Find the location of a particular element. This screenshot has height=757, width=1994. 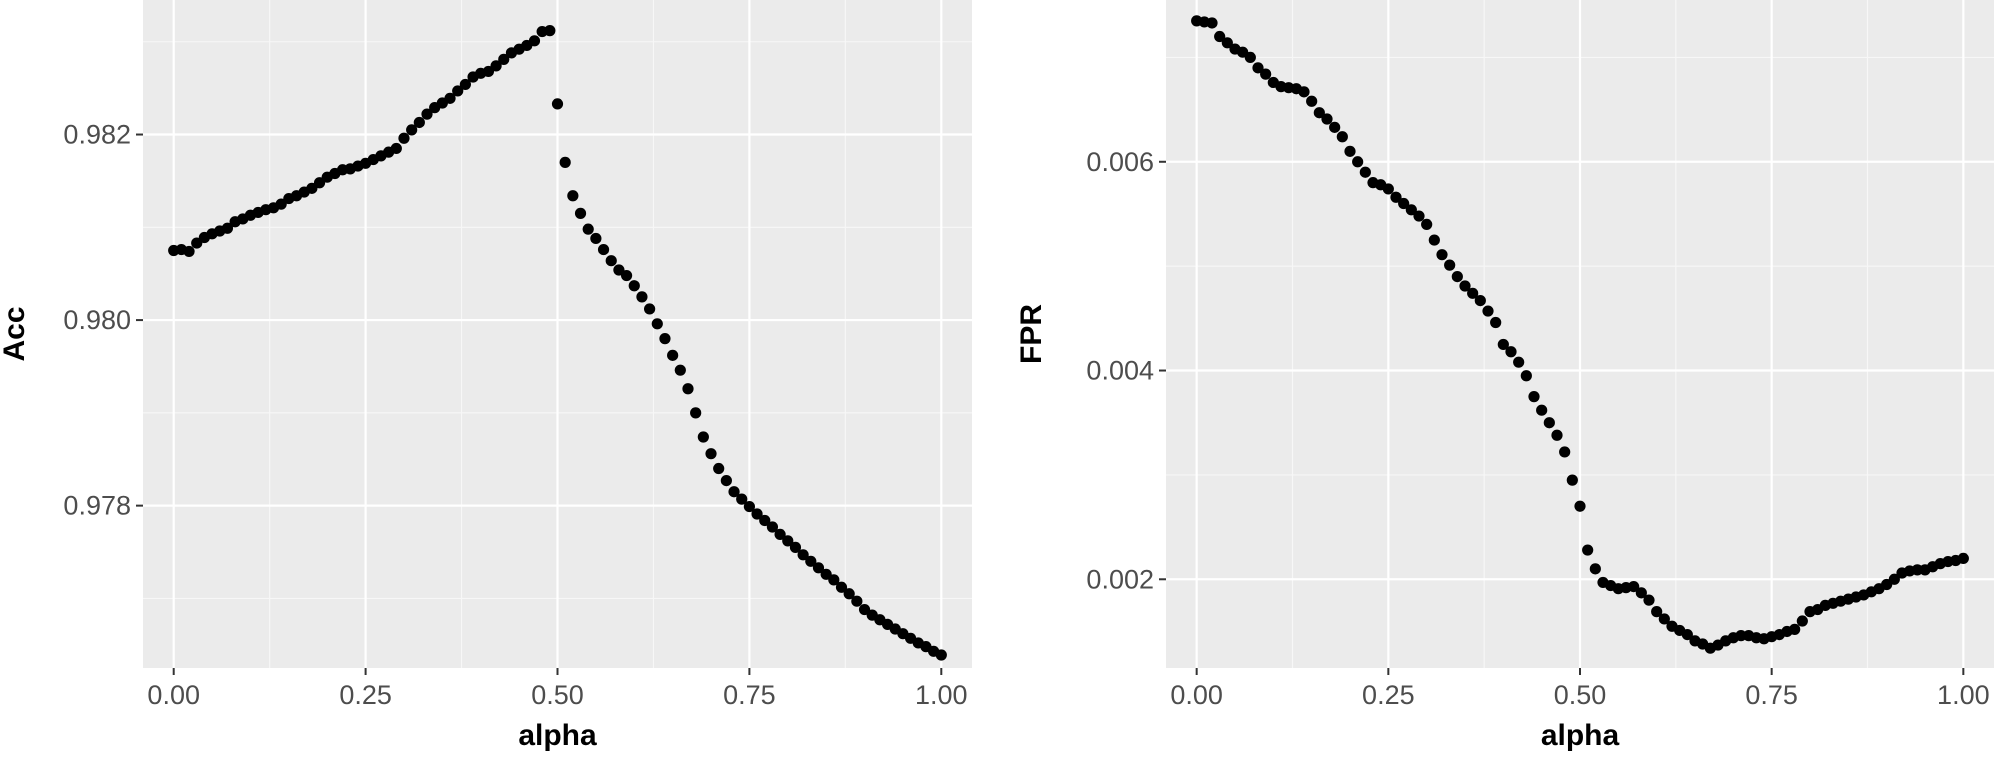

acc-y-tick-label: 0.982 is located at coordinates (97, 135).